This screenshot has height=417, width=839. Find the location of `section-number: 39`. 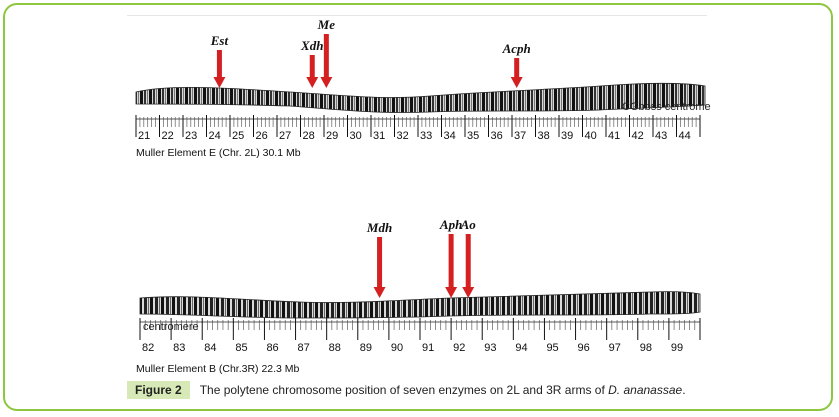

section-number: 39 is located at coordinates (567, 136).